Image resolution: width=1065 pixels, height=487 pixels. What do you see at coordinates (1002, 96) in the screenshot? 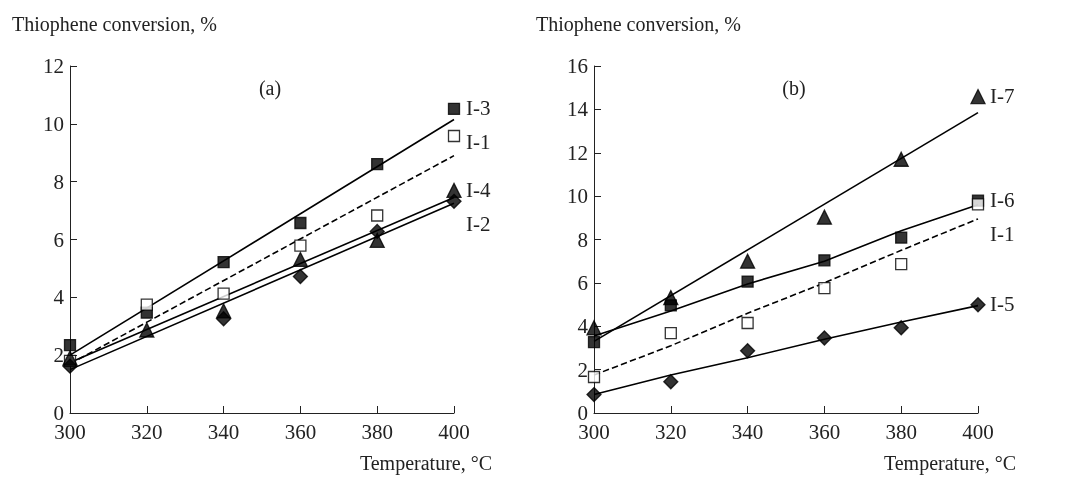
I see `series-label: I-7` at bounding box center [1002, 96].